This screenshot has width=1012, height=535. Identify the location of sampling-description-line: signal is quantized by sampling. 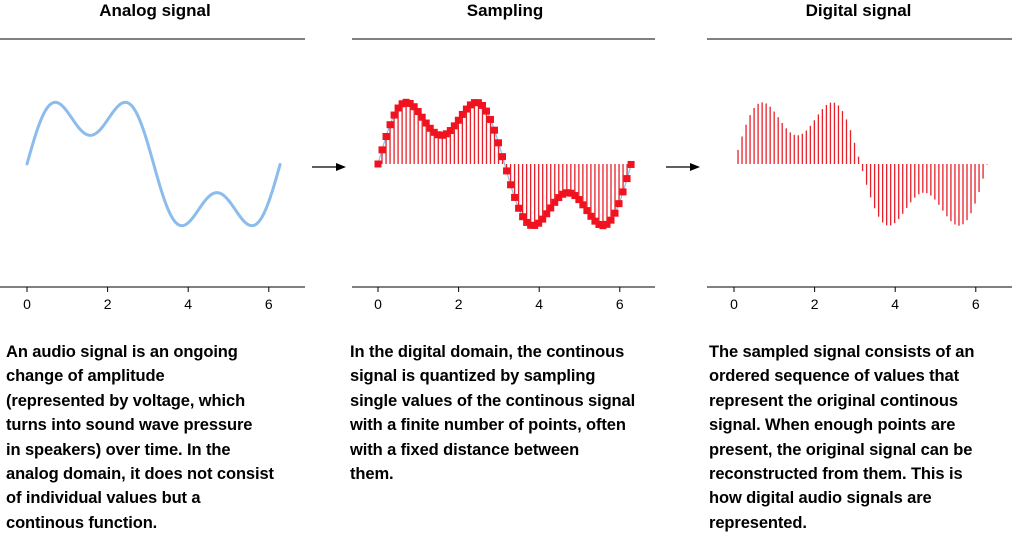
(473, 376).